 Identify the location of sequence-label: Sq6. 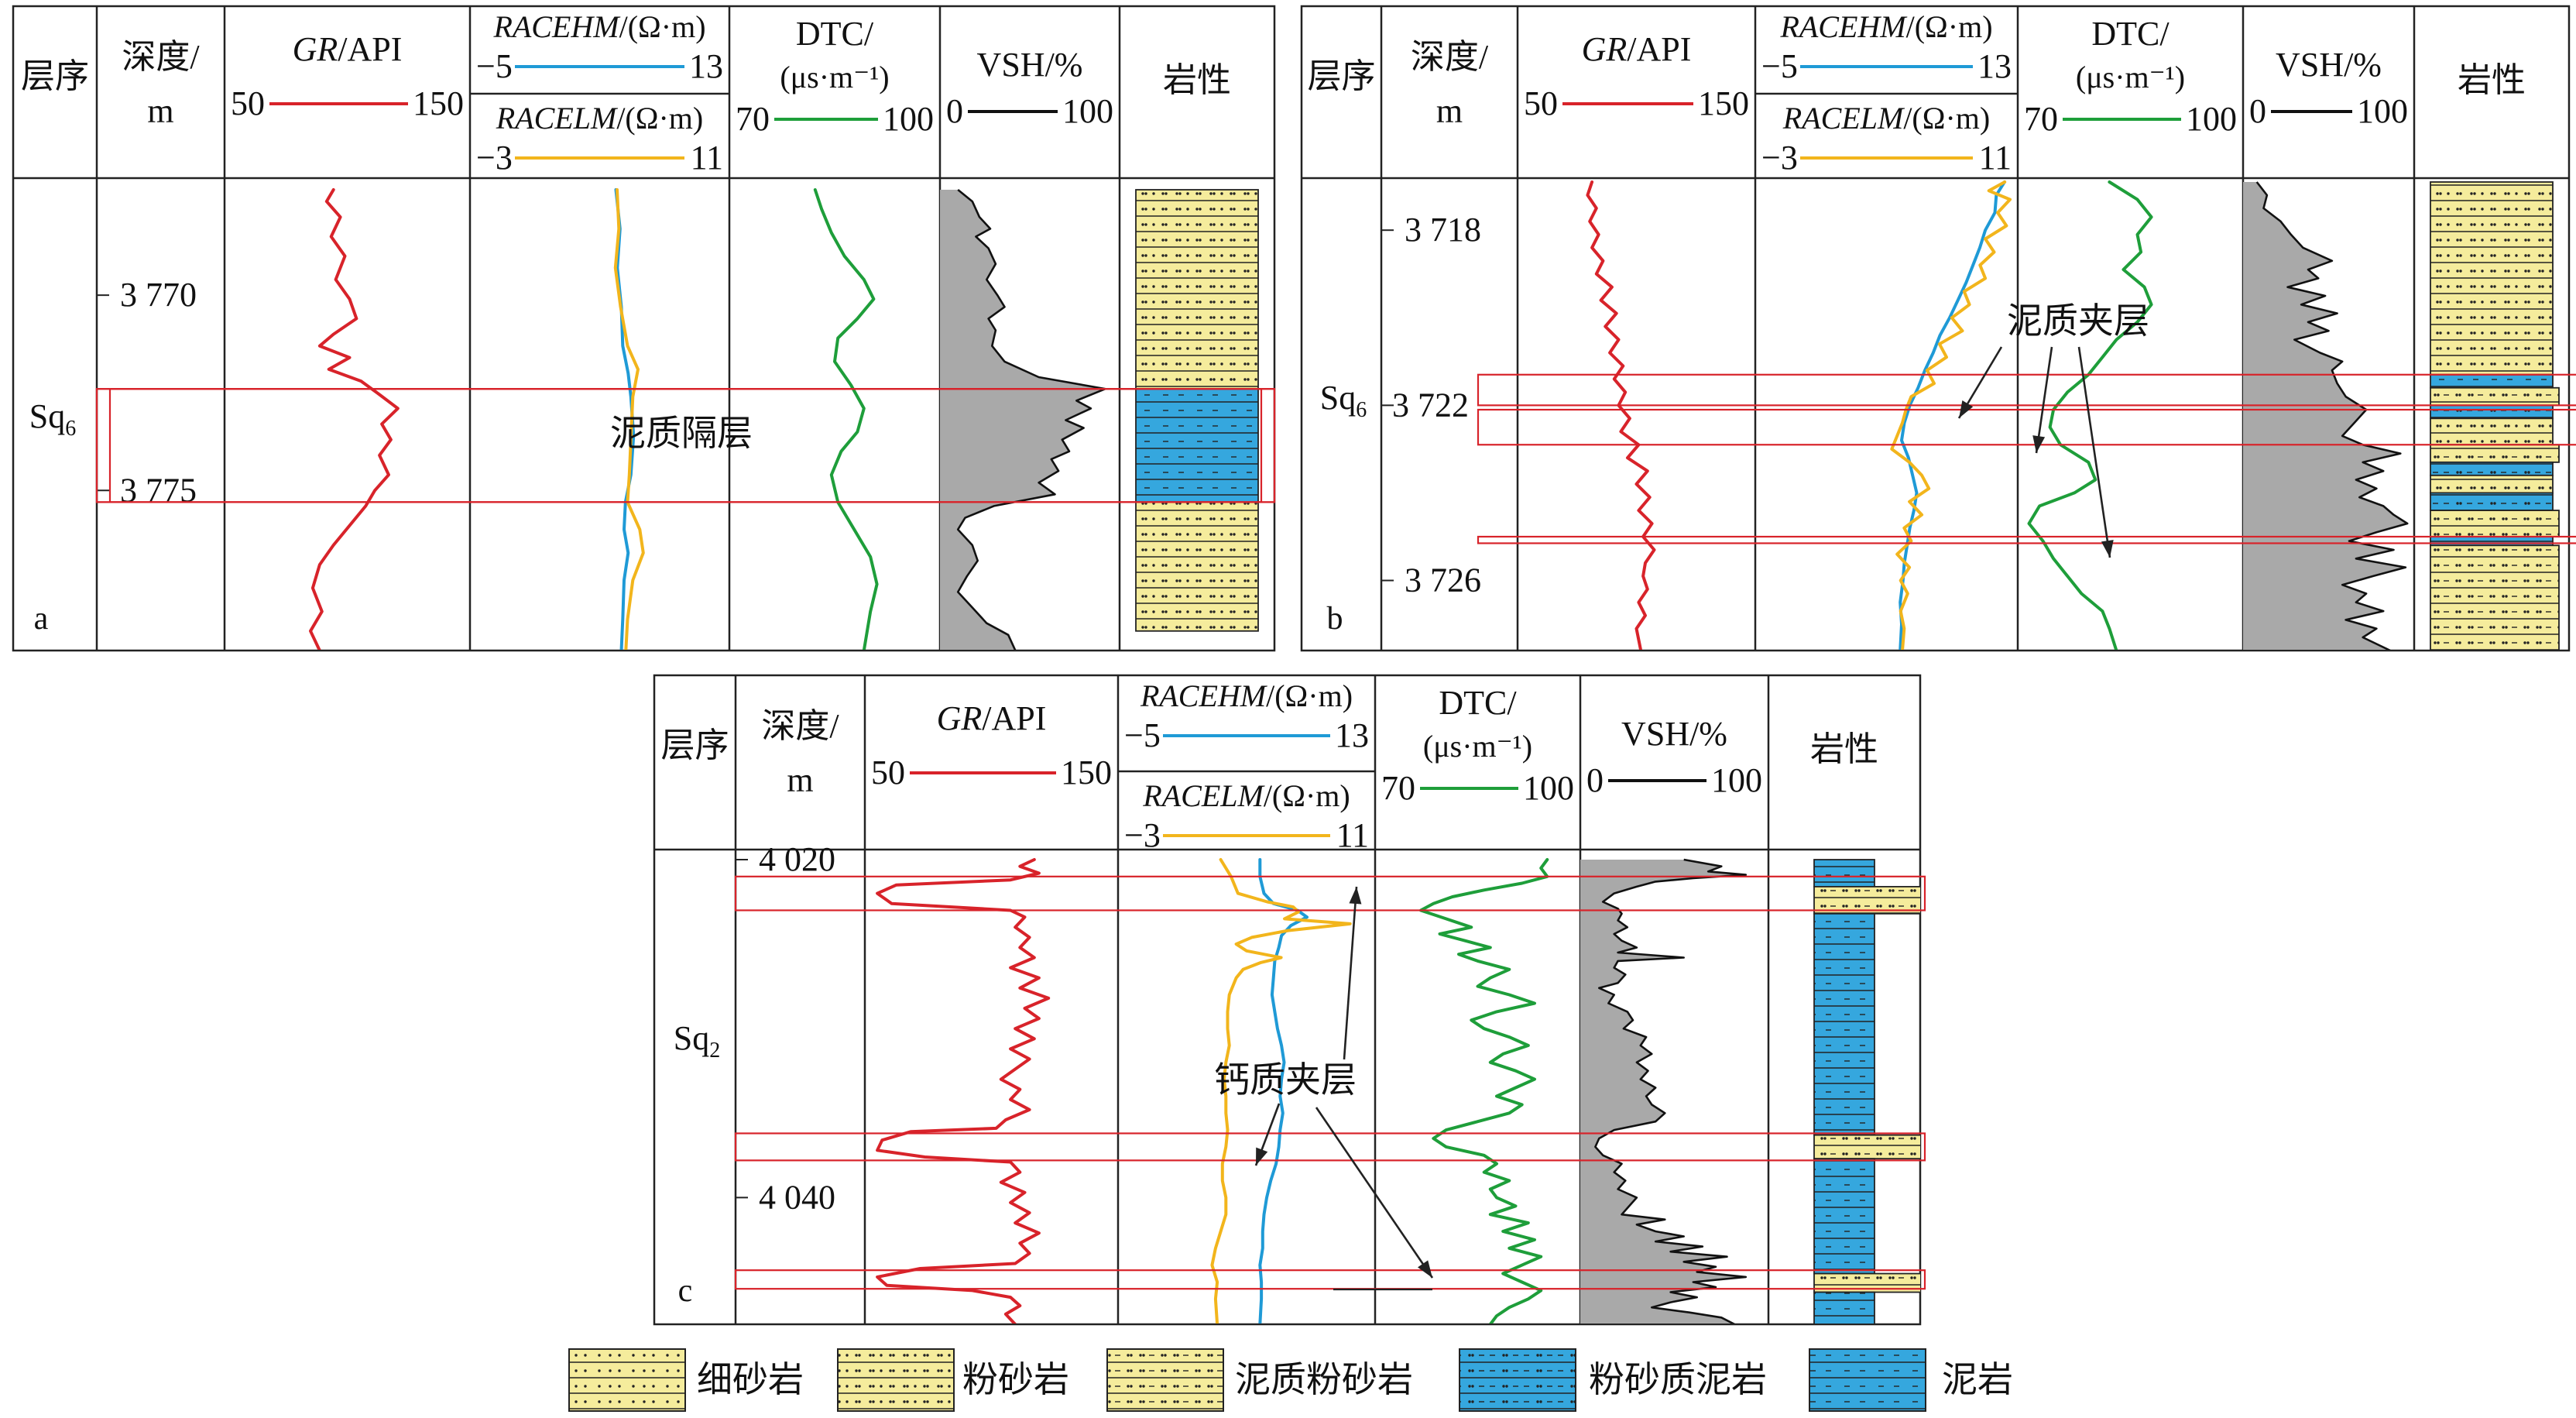
(1343, 400).